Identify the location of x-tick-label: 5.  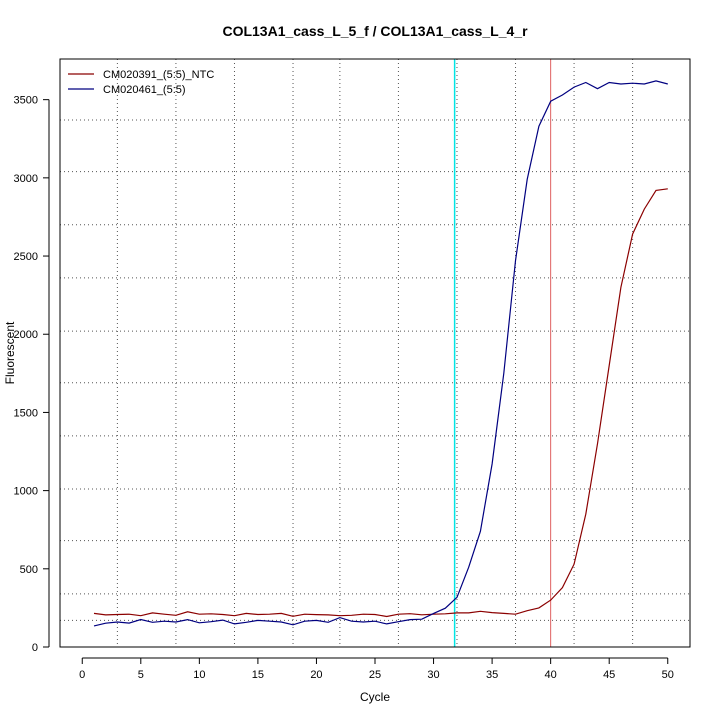
(141, 675).